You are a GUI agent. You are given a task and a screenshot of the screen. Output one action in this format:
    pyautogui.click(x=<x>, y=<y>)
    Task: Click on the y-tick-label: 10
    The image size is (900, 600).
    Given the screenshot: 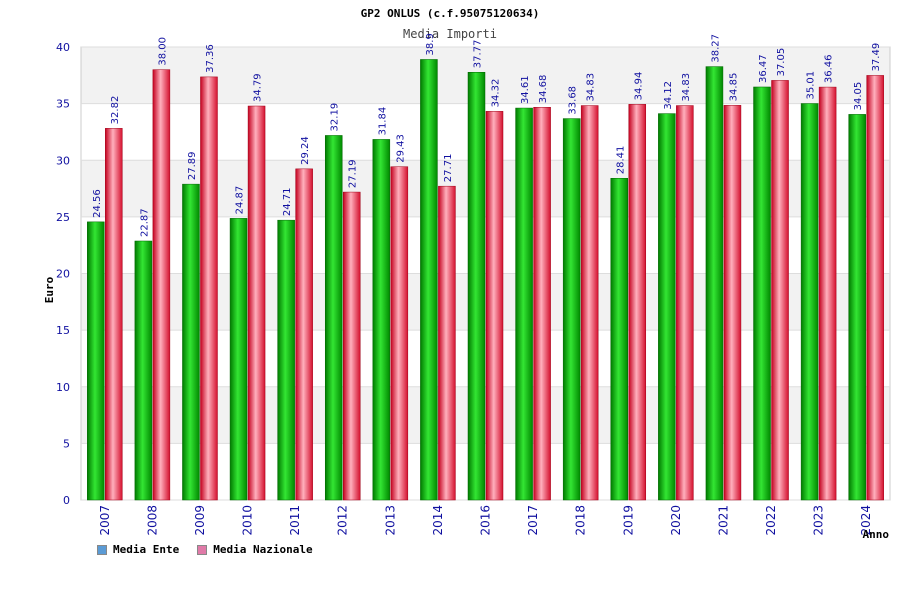 What is the action you would take?
    pyautogui.click(x=63, y=387)
    